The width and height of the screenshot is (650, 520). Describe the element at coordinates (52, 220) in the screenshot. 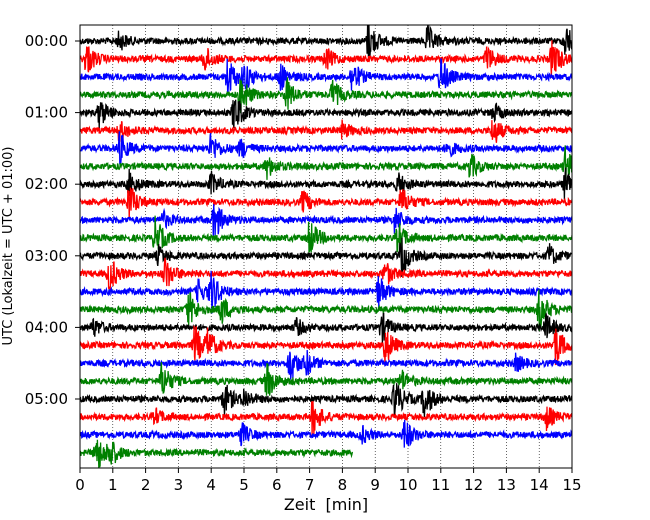

I see `y-axis-ticks: 00:00 01:00 02:00 03:00 04:00 05:00` at that location.